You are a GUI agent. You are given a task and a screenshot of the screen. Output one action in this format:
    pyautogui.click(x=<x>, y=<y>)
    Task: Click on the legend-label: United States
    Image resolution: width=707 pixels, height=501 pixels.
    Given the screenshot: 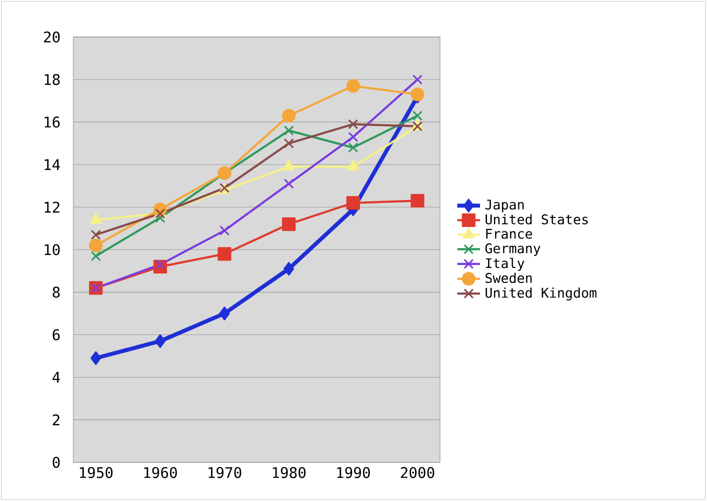 What is the action you would take?
    pyautogui.click(x=537, y=219)
    